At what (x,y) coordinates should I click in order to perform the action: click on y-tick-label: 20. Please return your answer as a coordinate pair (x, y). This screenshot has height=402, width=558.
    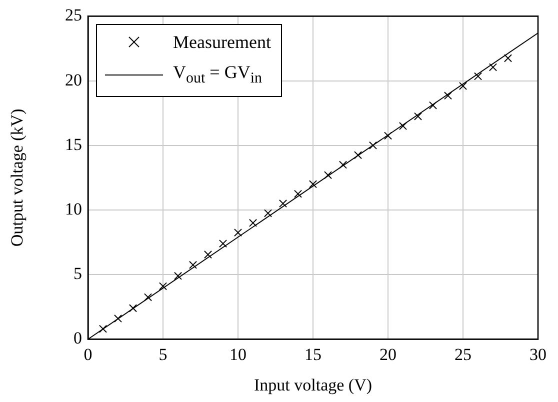
    Looking at the image, I should click on (73, 80).